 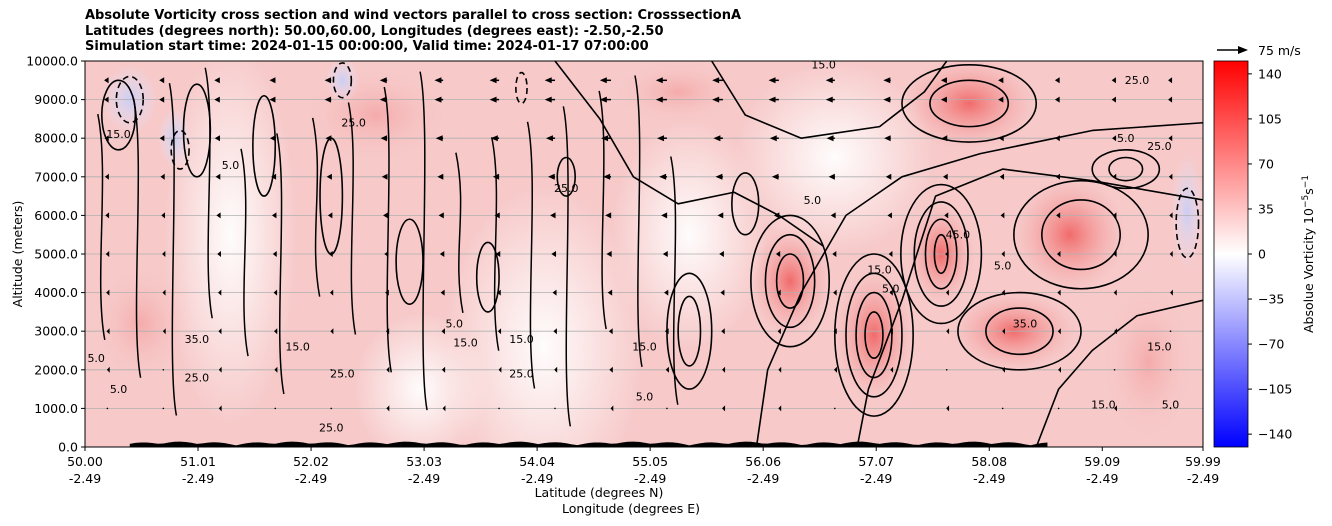 I want to click on colorbar-tick-label: −140, so click(x=1275, y=434).